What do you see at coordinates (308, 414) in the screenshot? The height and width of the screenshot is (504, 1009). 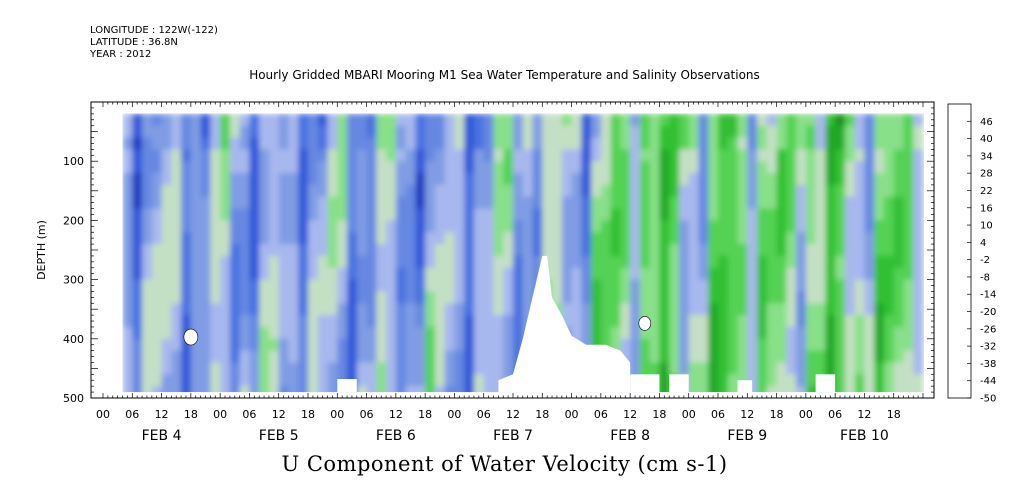 I see `x-tick-label: 18` at bounding box center [308, 414].